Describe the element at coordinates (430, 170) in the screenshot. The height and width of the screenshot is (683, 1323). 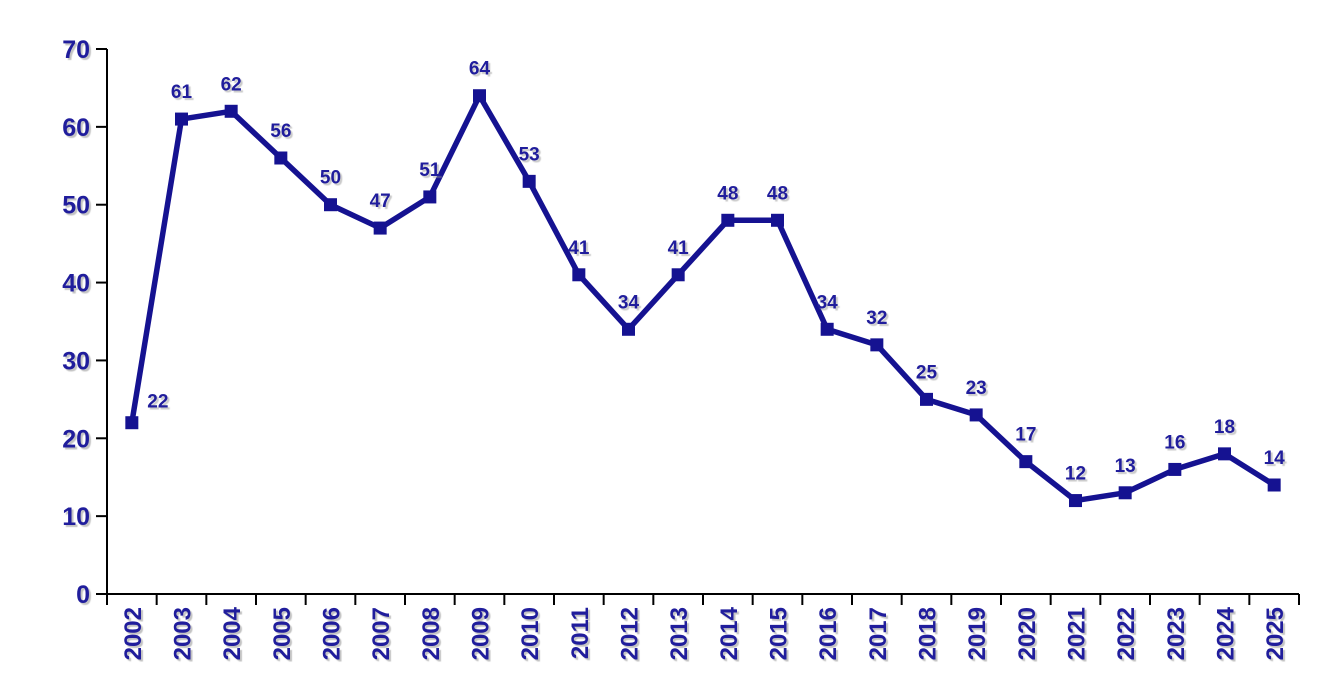
I see `data-point-label: 51` at that location.